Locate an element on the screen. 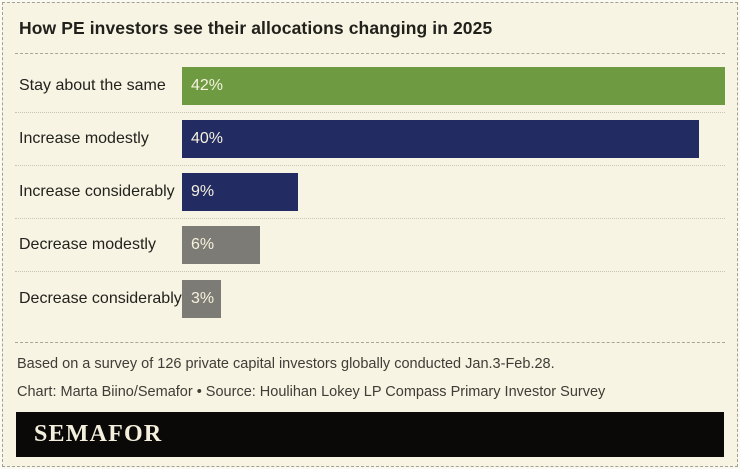 The width and height of the screenshot is (740, 469). divider-top is located at coordinates (370, 53).